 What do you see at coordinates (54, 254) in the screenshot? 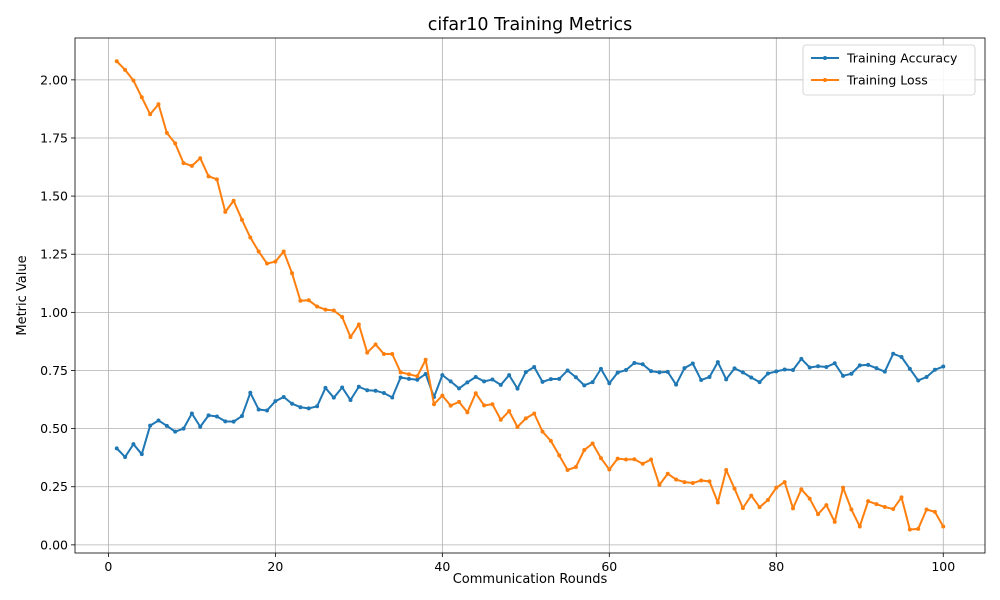
I see `y-tick-label: 1.25` at bounding box center [54, 254].